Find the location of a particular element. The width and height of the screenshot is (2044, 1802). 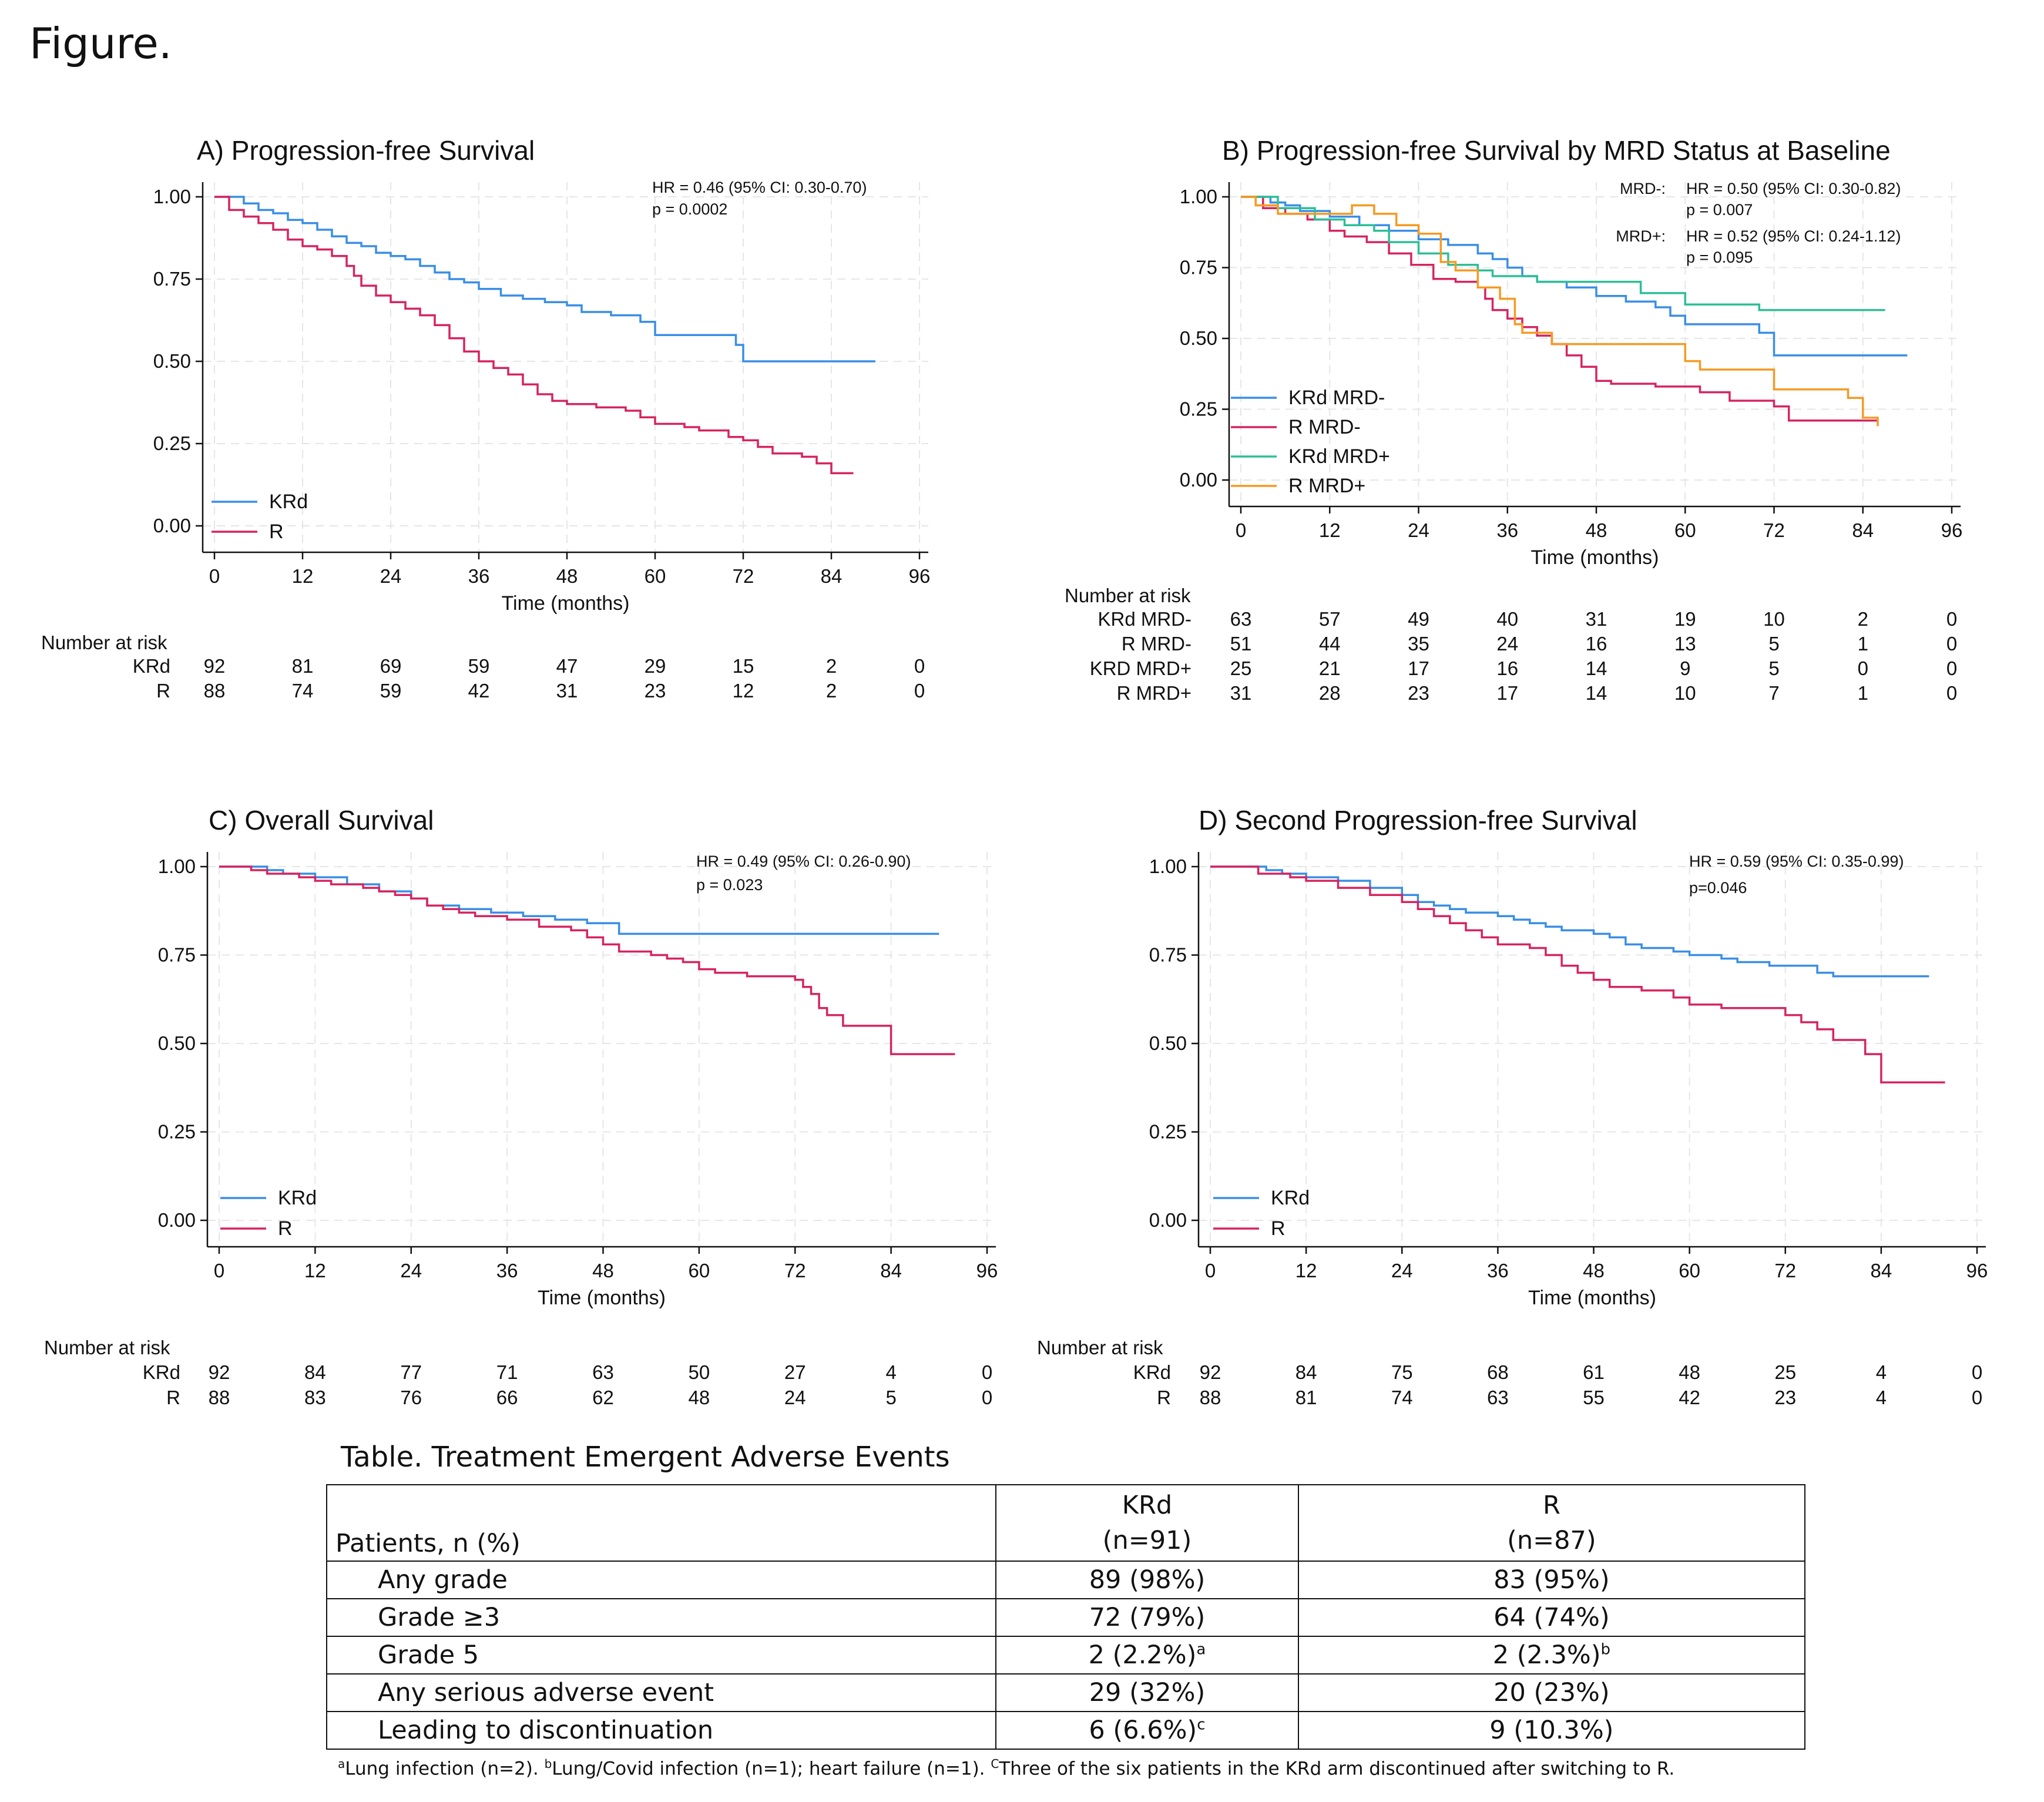

cell-value: 83 (95%) is located at coordinates (1551, 1580).